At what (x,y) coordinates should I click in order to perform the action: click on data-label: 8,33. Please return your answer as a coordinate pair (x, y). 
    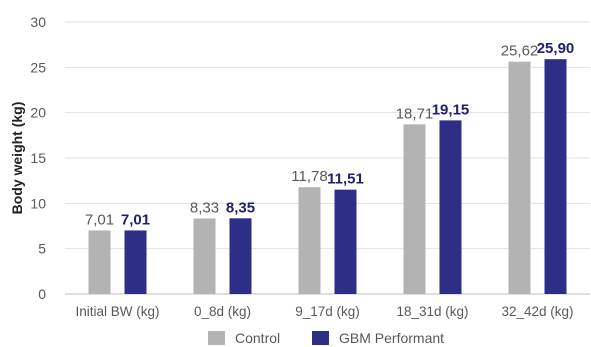
    Looking at the image, I should click on (204, 207).